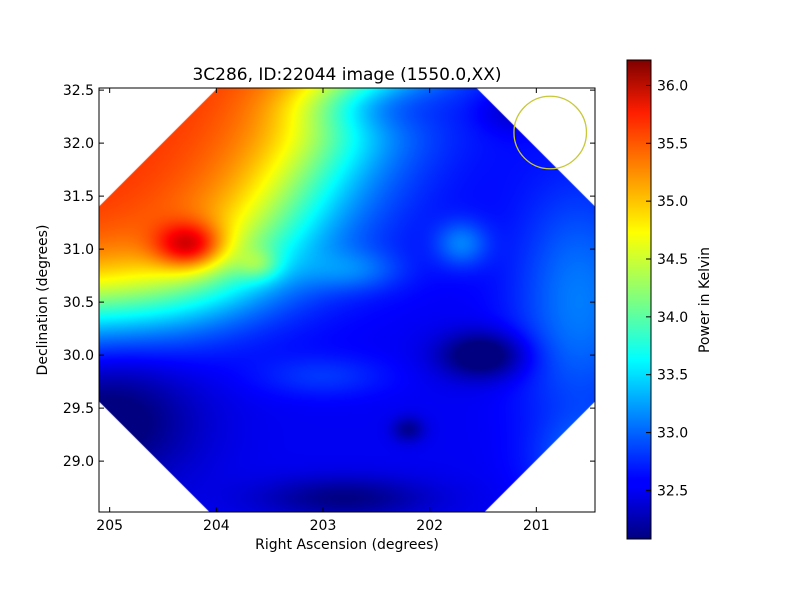 The height and width of the screenshot is (600, 800). I want to click on colorbar-tick-label: 33.0, so click(672, 434).